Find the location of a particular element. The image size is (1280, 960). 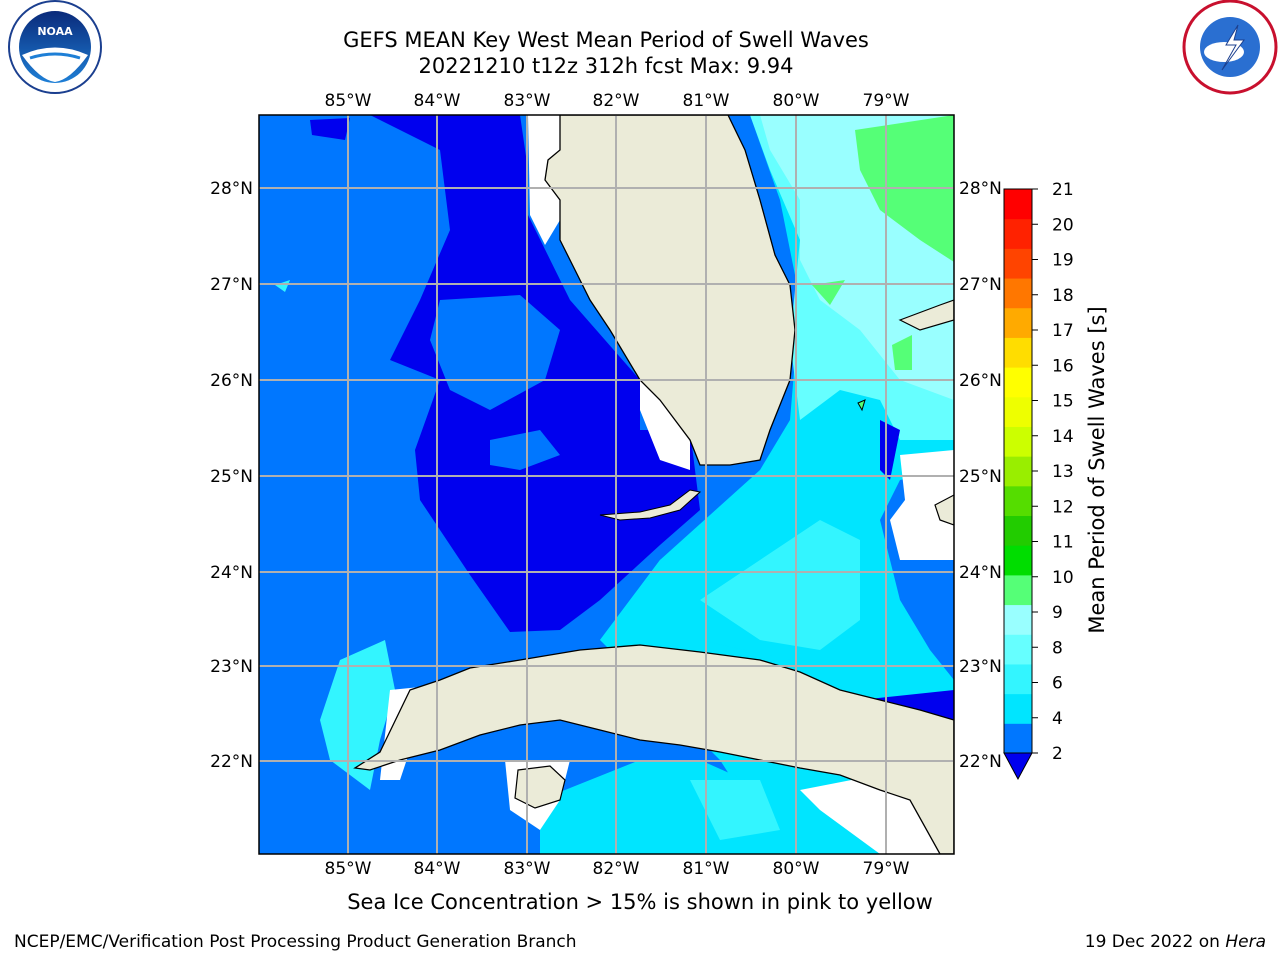

colorbar-tick-label: 20 is located at coordinates (1063, 225).